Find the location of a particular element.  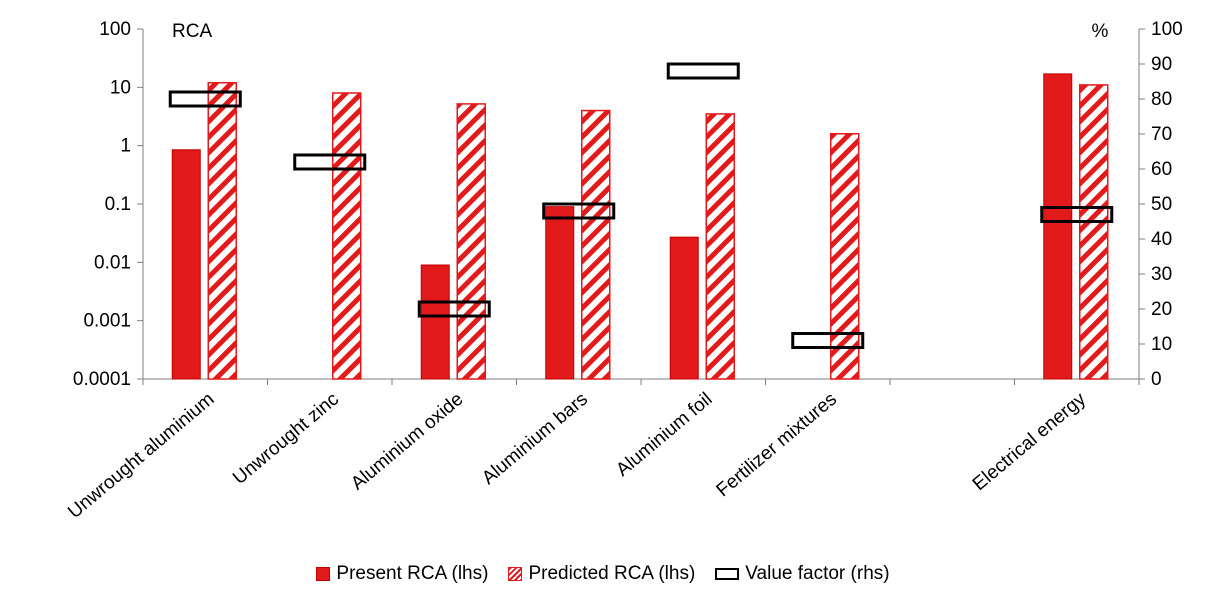

x-category-label: Electrical energy is located at coordinates (1029, 441).